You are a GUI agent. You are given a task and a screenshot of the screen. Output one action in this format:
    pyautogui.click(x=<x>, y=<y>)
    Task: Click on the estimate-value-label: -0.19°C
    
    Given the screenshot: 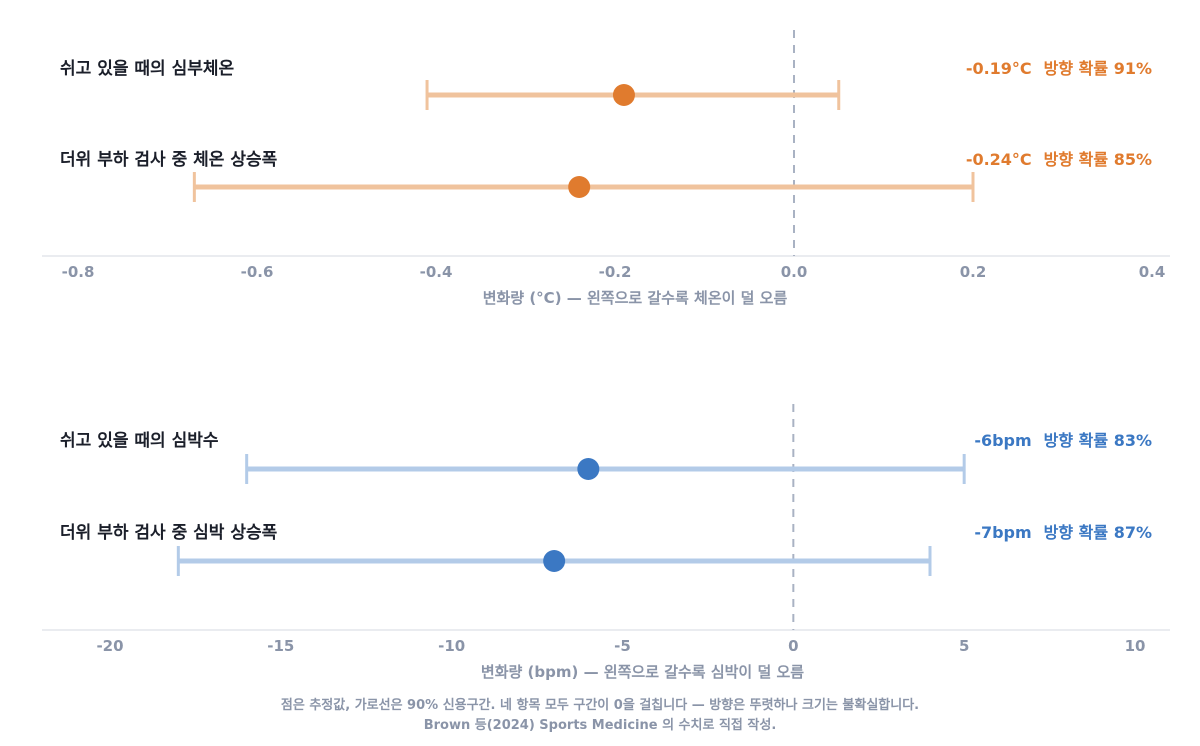 What is the action you would take?
    pyautogui.click(x=999, y=68)
    